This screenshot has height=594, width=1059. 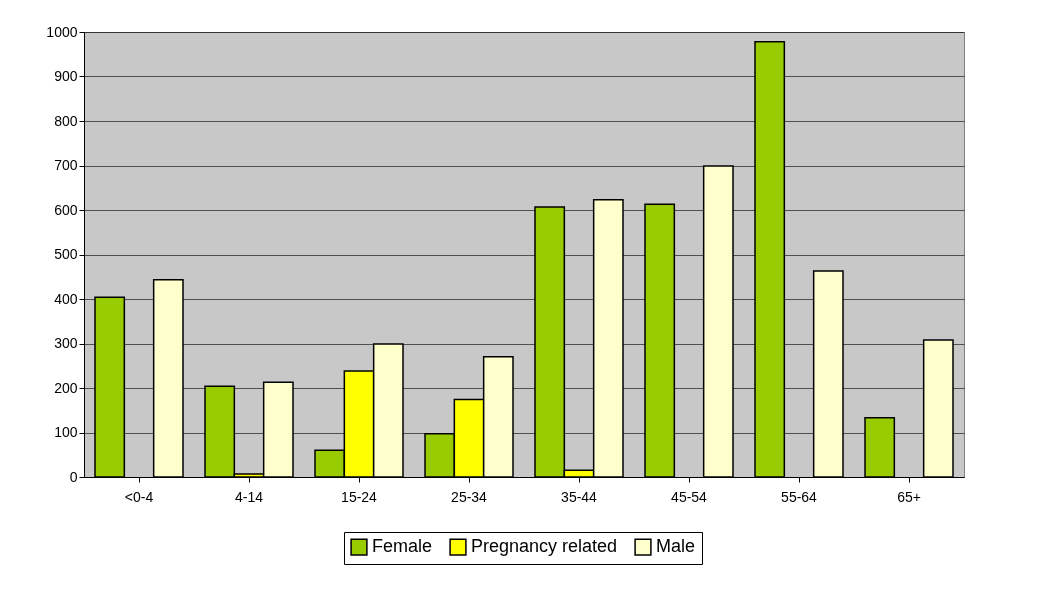 What do you see at coordinates (66, 209) in the screenshot?
I see `y-tick-label: 600` at bounding box center [66, 209].